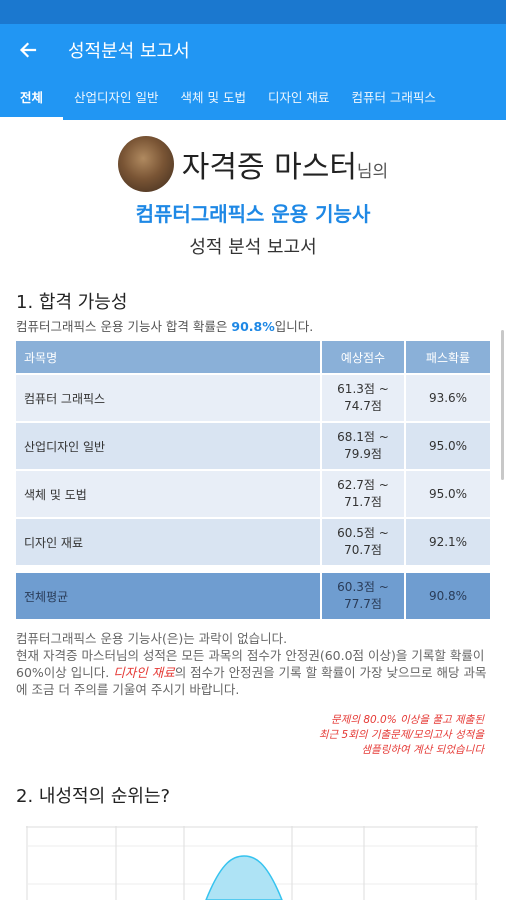  Describe the element at coordinates (269, 167) in the screenshot. I see `user-name: 자격증 마스터` at that location.